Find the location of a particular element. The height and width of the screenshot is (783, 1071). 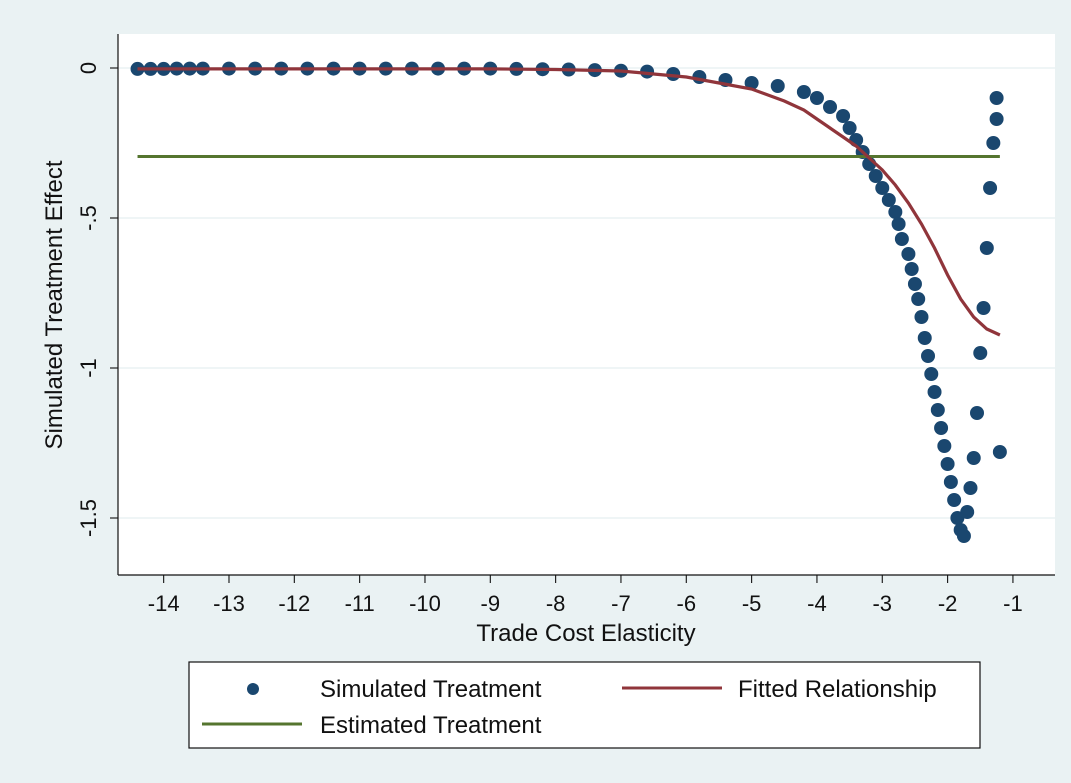

x-tick-label: -5 is located at coordinates (752, 603).